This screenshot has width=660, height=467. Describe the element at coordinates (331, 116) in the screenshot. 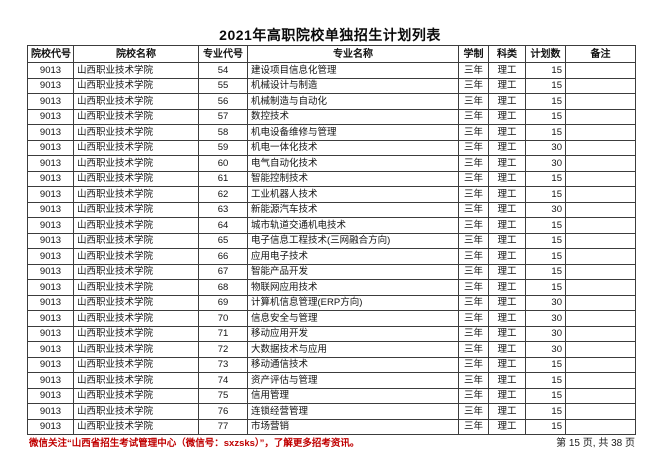

I see `table-row: 9013 山西职业技术学院 57 数控技术 三年 理工 15` at that location.